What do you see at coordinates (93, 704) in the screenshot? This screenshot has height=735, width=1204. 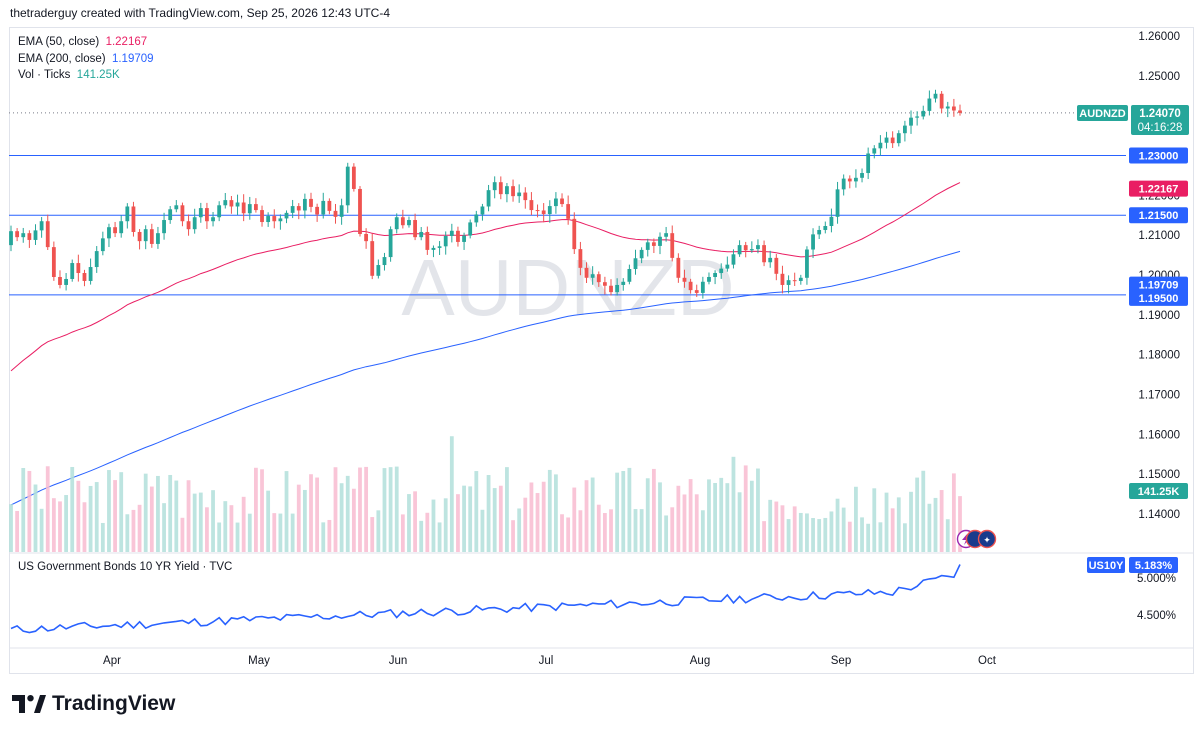 I see `tradingview-logo: TradingView` at bounding box center [93, 704].